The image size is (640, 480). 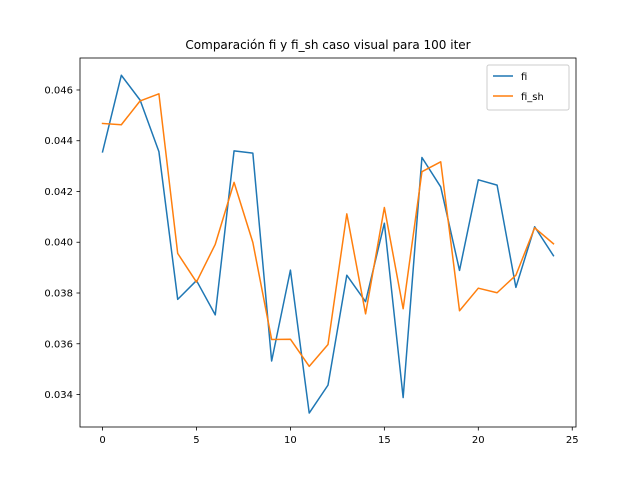 What do you see at coordinates (532, 97) in the screenshot?
I see `legend-label-fi_sh: fi_sh` at bounding box center [532, 97].